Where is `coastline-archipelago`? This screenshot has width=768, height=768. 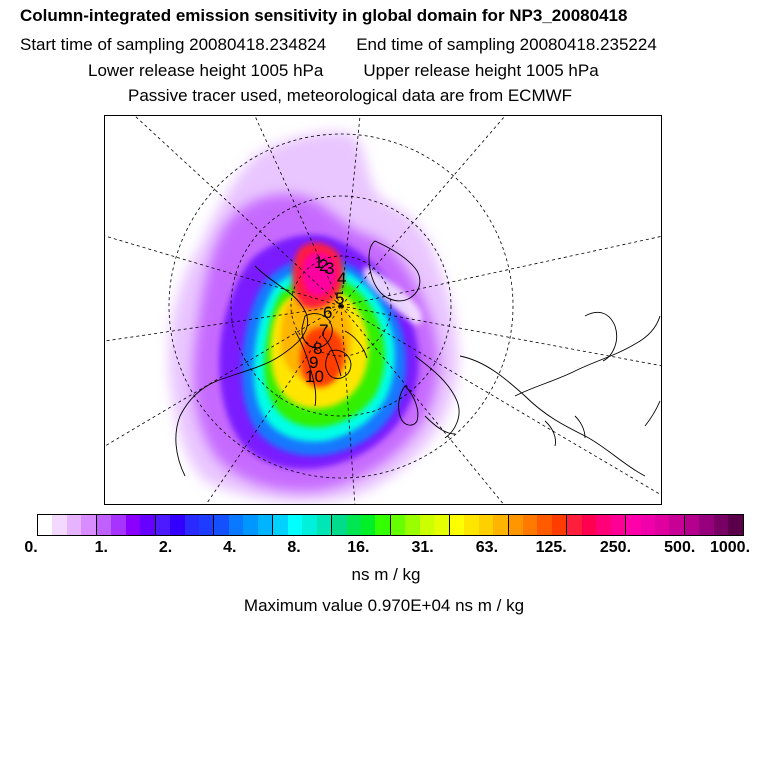
coastline-archipelago is located at coordinates (331, 368).